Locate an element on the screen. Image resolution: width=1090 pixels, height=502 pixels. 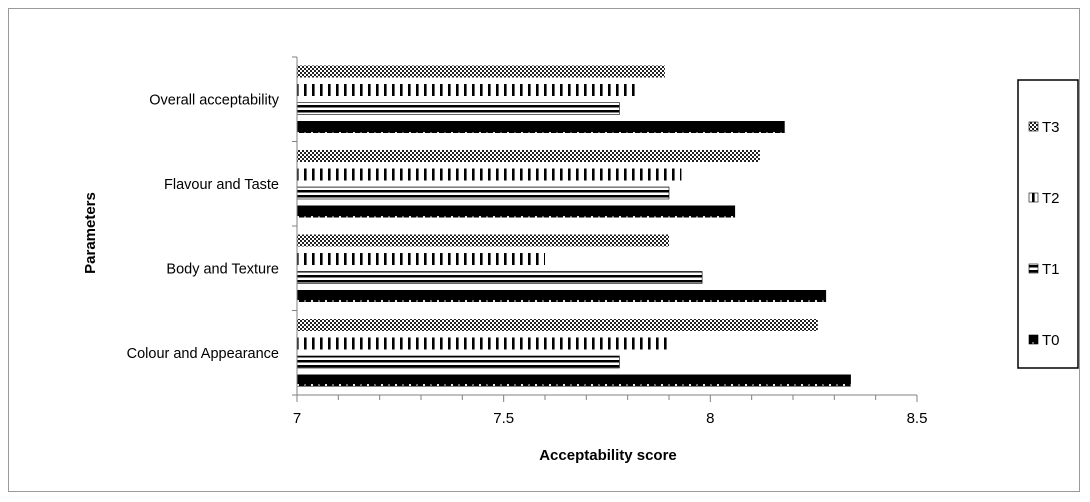
legend-swatch-t3 is located at coordinates (1033, 126).